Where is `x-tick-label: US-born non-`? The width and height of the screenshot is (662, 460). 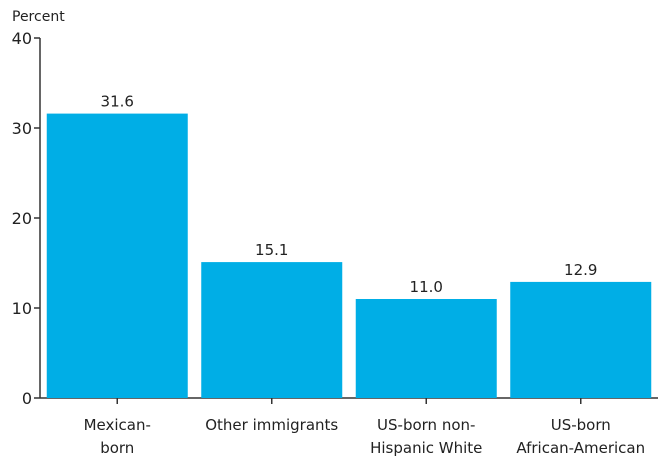 x-tick-label: US-born non- is located at coordinates (426, 425).